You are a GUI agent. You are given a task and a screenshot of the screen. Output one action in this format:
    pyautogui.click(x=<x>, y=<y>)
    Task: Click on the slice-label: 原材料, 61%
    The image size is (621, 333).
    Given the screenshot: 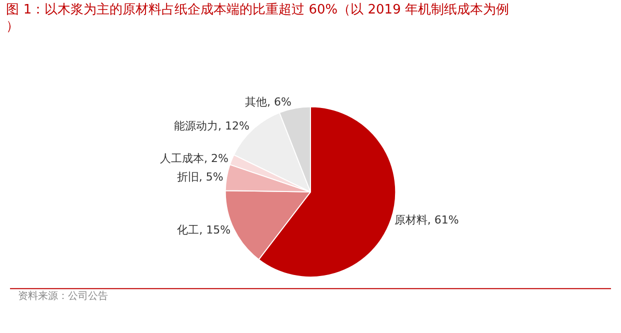 What is the action you would take?
    pyautogui.click(x=426, y=219)
    